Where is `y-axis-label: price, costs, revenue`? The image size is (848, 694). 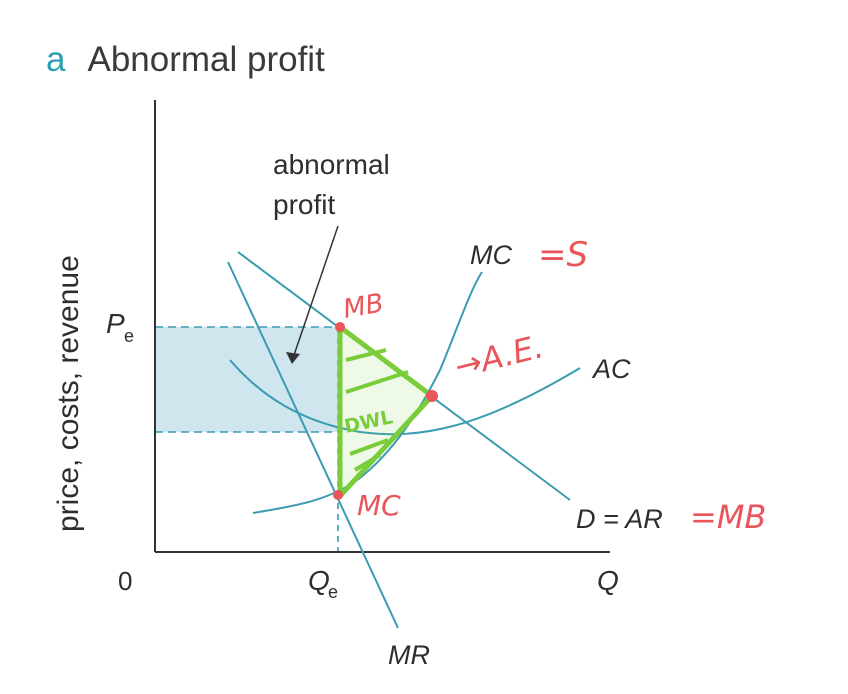
y-axis-label: price, costs, revenue is located at coordinates (68, 393).